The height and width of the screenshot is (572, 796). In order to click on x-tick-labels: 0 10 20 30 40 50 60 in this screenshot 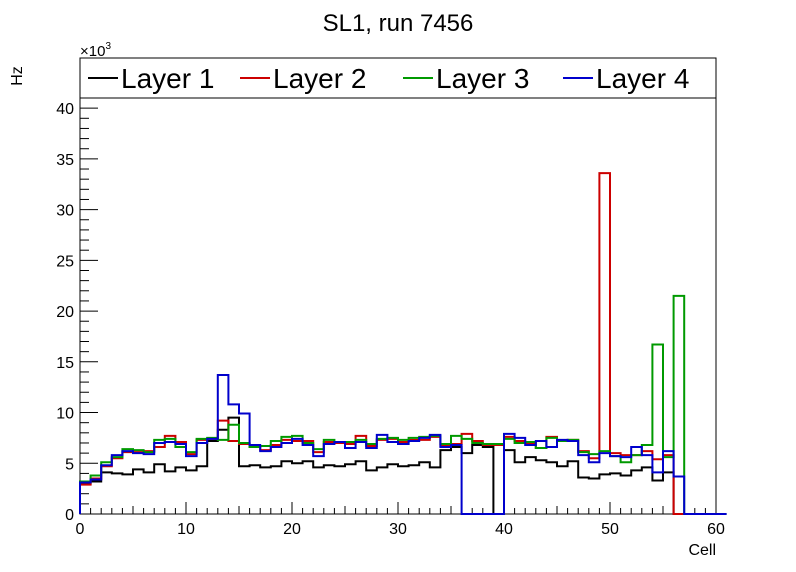, I will do `click(400, 529)`.